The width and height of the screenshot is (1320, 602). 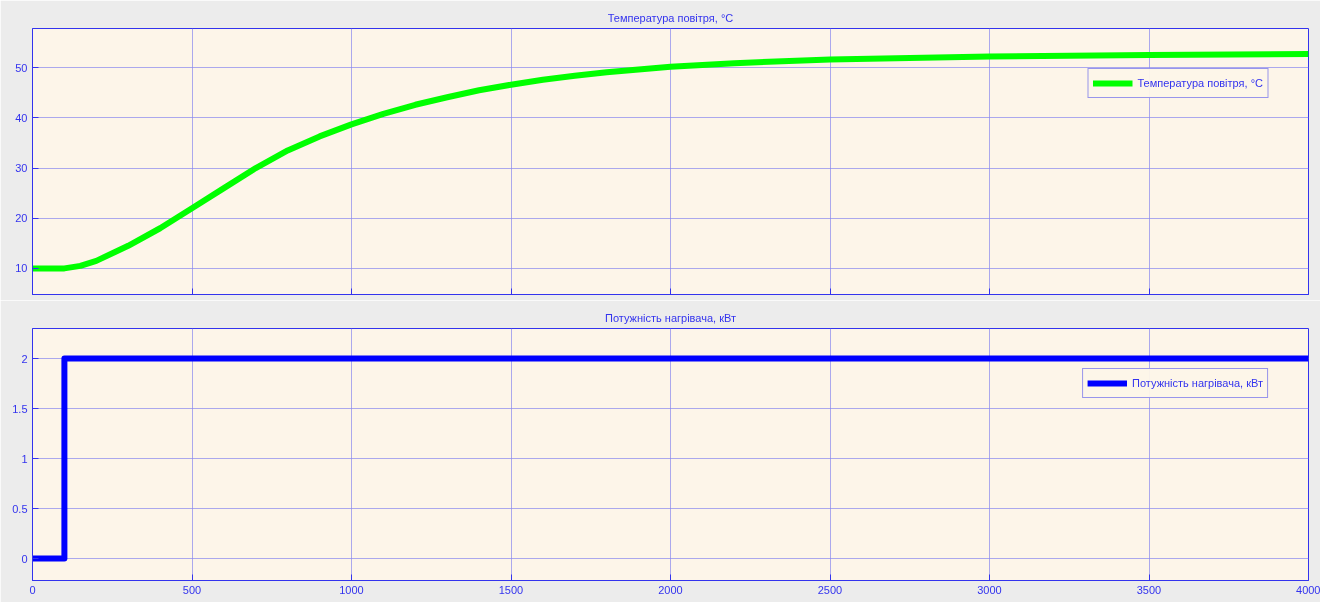 What do you see at coordinates (32, 589) in the screenshot?
I see `x-tick-label: 0` at bounding box center [32, 589].